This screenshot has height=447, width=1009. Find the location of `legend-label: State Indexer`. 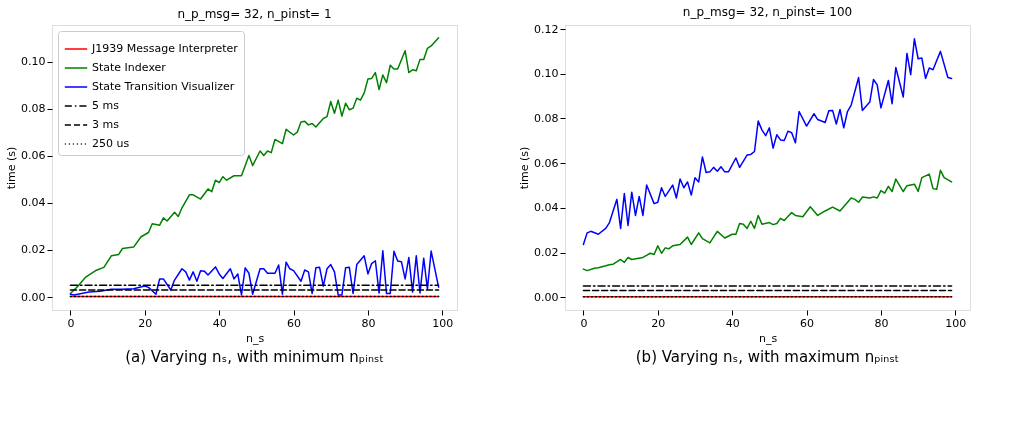

legend-label: State Indexer is located at coordinates (129, 67).